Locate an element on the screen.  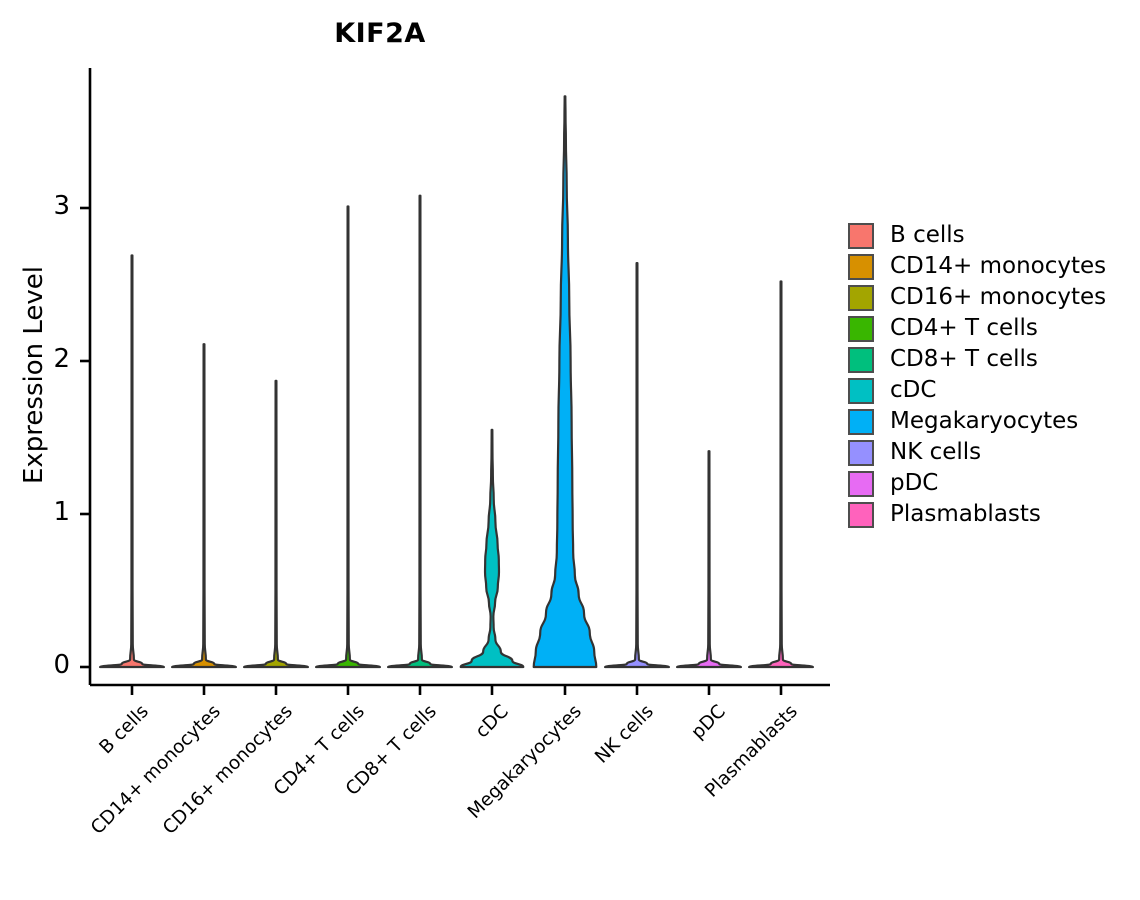
legend-label: pDC is located at coordinates (914, 483).